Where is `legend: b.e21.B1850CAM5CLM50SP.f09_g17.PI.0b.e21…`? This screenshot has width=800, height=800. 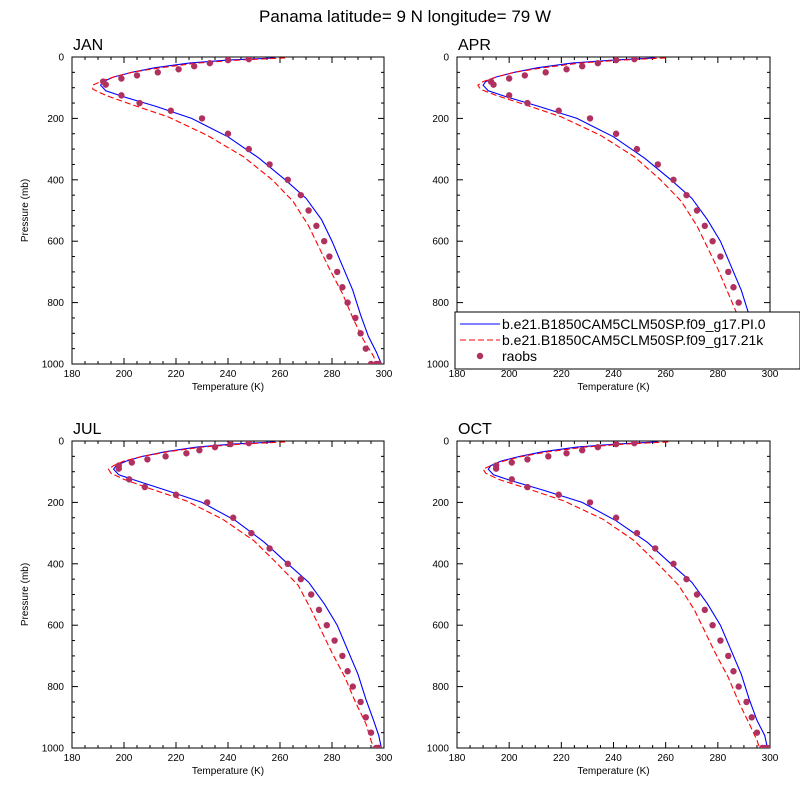
legend: b.e21.B1850CAM5CLM50SP.f09_g17.PI.0b.e21… is located at coordinates (627, 340).